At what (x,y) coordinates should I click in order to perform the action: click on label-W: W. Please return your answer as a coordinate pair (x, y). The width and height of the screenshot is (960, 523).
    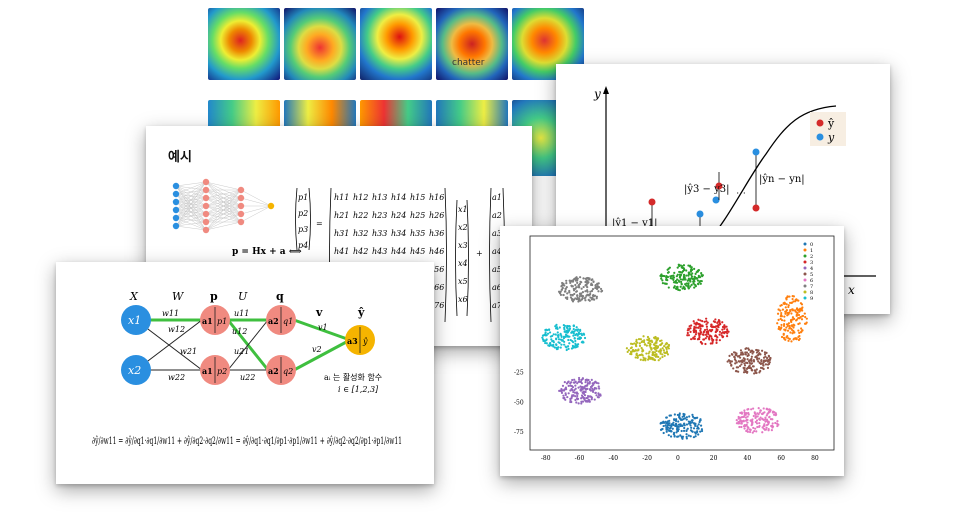
    Looking at the image, I should click on (178, 296).